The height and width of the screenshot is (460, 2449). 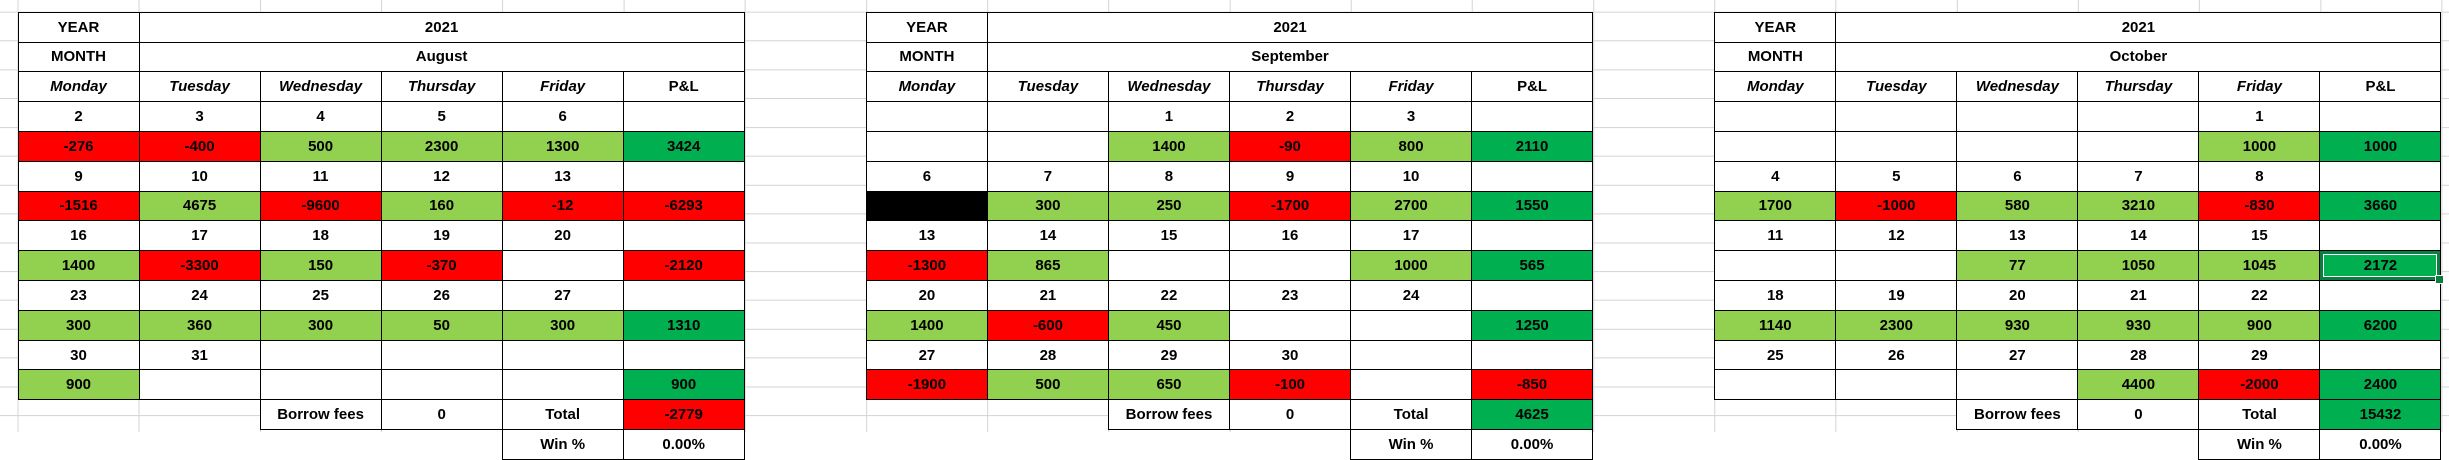 What do you see at coordinates (441, 116) in the screenshot?
I see `date-cell: 5` at bounding box center [441, 116].